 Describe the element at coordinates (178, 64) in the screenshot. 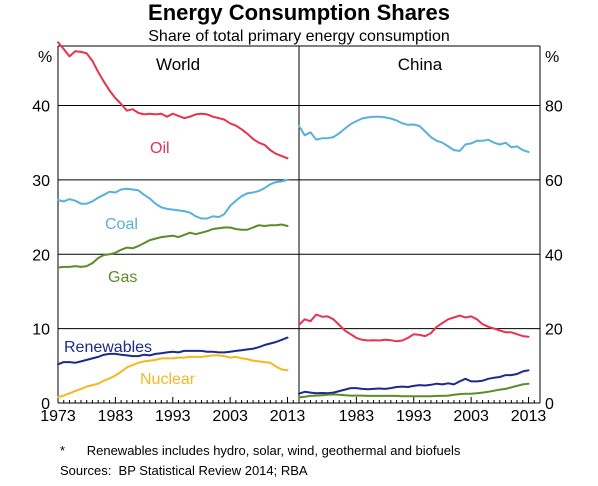

I see `world-panel-title: World` at that location.